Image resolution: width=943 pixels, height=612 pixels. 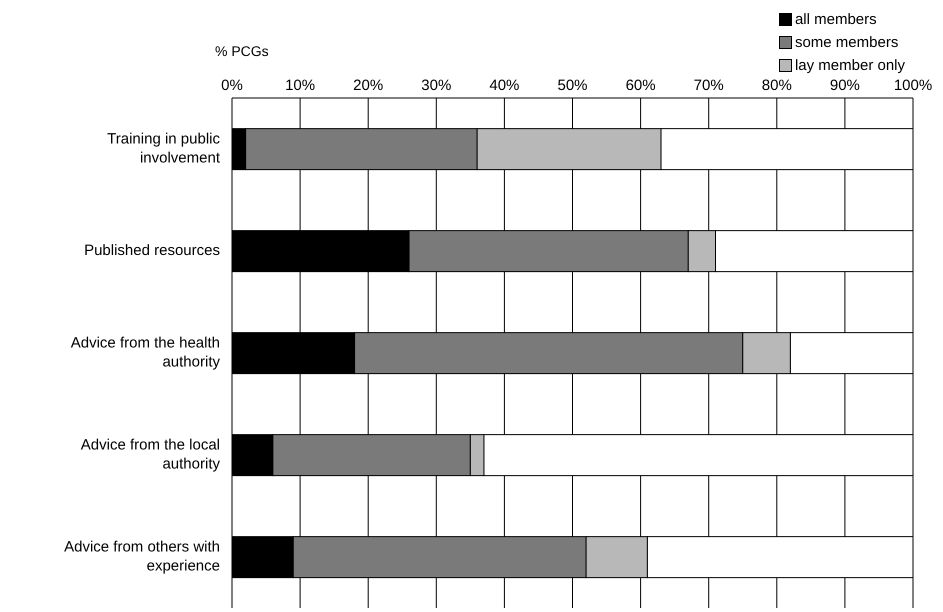 What do you see at coordinates (152, 250) in the screenshot?
I see `y-tick-label: Published resources` at bounding box center [152, 250].